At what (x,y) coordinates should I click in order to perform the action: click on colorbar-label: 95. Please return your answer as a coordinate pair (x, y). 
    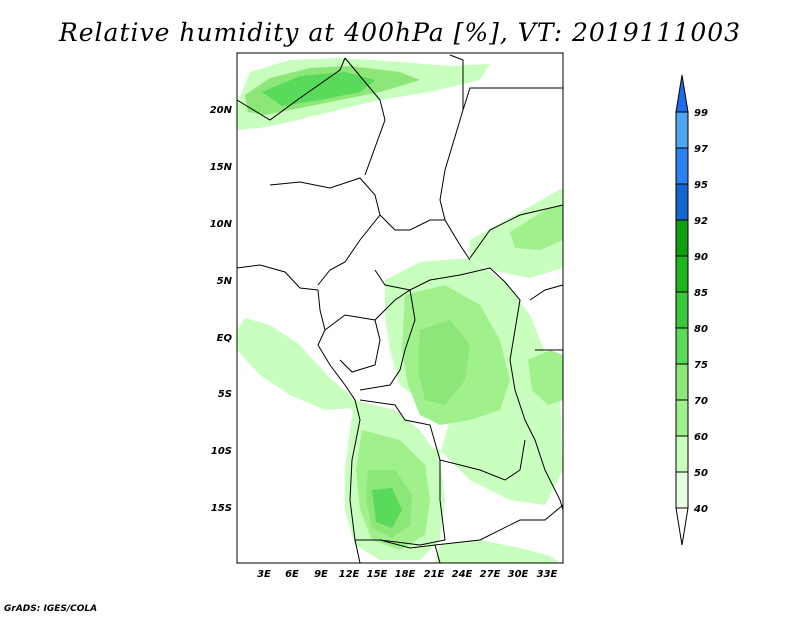
    Looking at the image, I should click on (701, 185).